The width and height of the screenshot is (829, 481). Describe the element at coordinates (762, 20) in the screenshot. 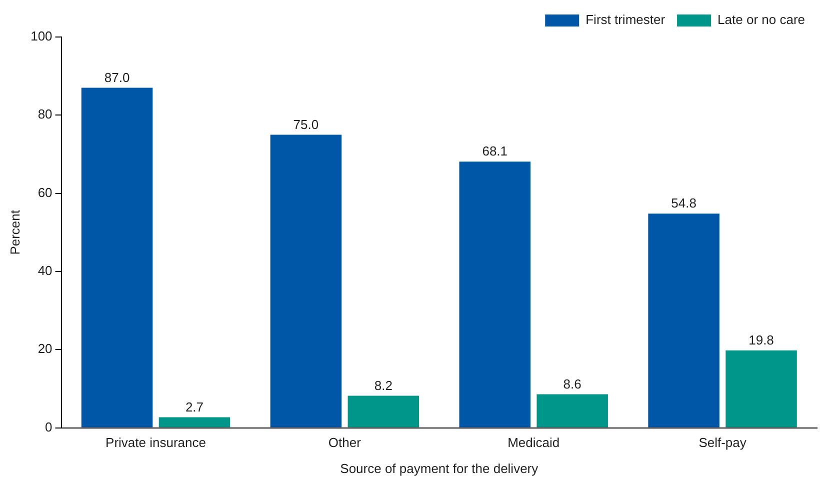

I see `legend-label: Late or no care` at that location.